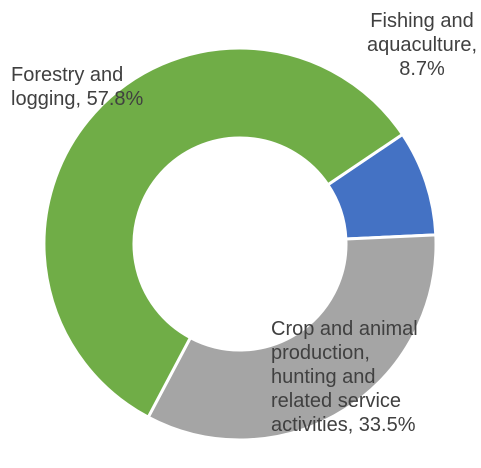 The image size is (481, 468). Describe the element at coordinates (323, 377) in the screenshot. I see `data-label-line: hunting and` at that location.